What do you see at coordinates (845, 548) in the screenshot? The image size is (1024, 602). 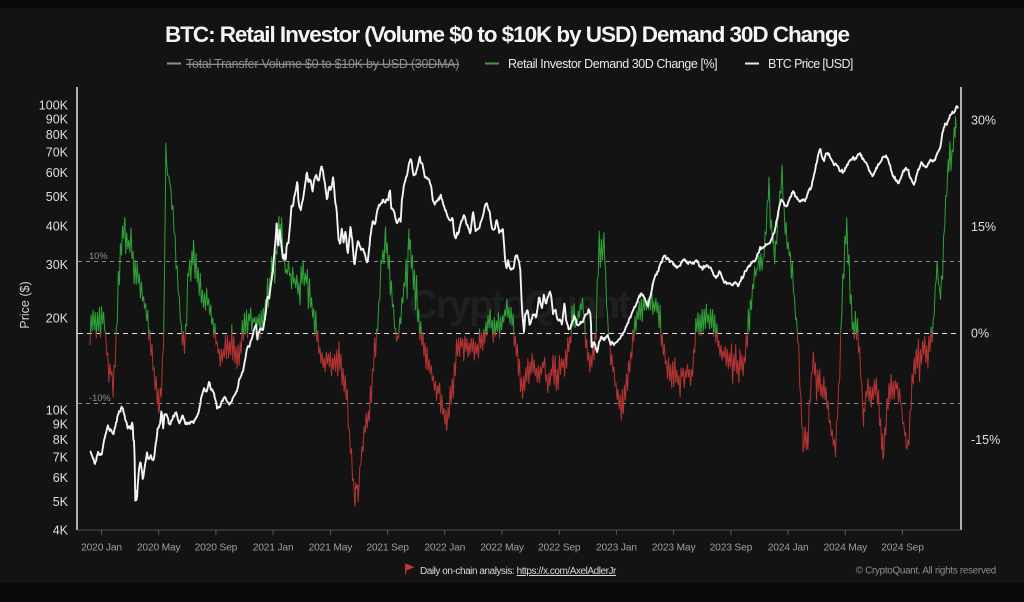 I see `svg-text: 2024 May` at bounding box center [845, 548].